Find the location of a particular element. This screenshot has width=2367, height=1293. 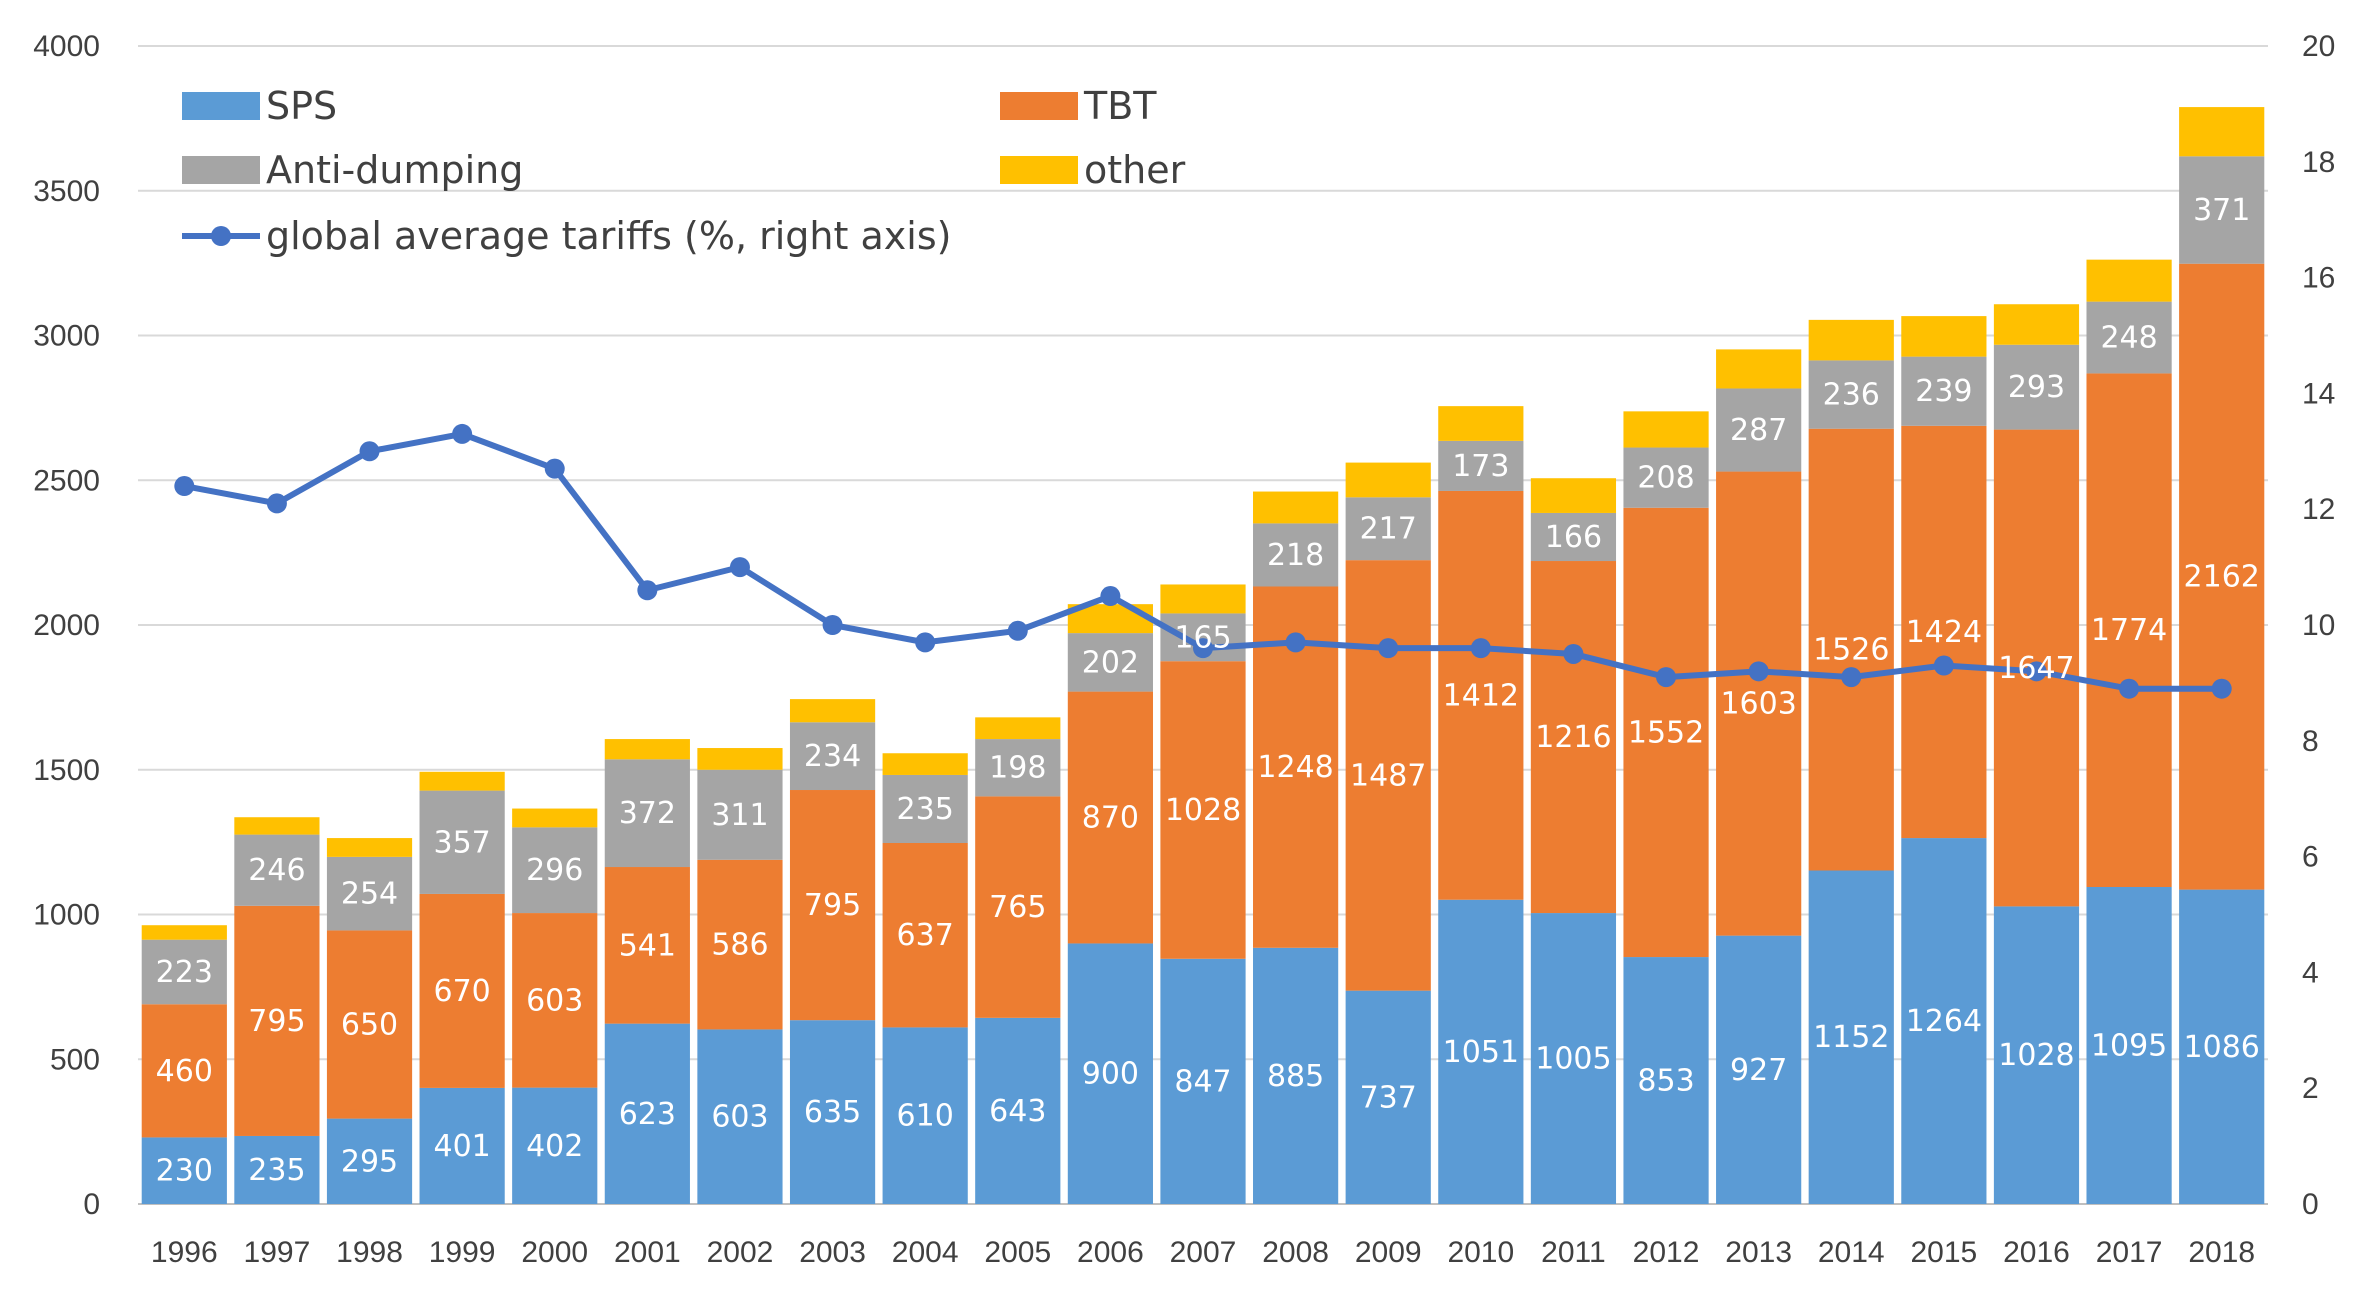

y-tick-label-left: 0 is located at coordinates (91, 1204).